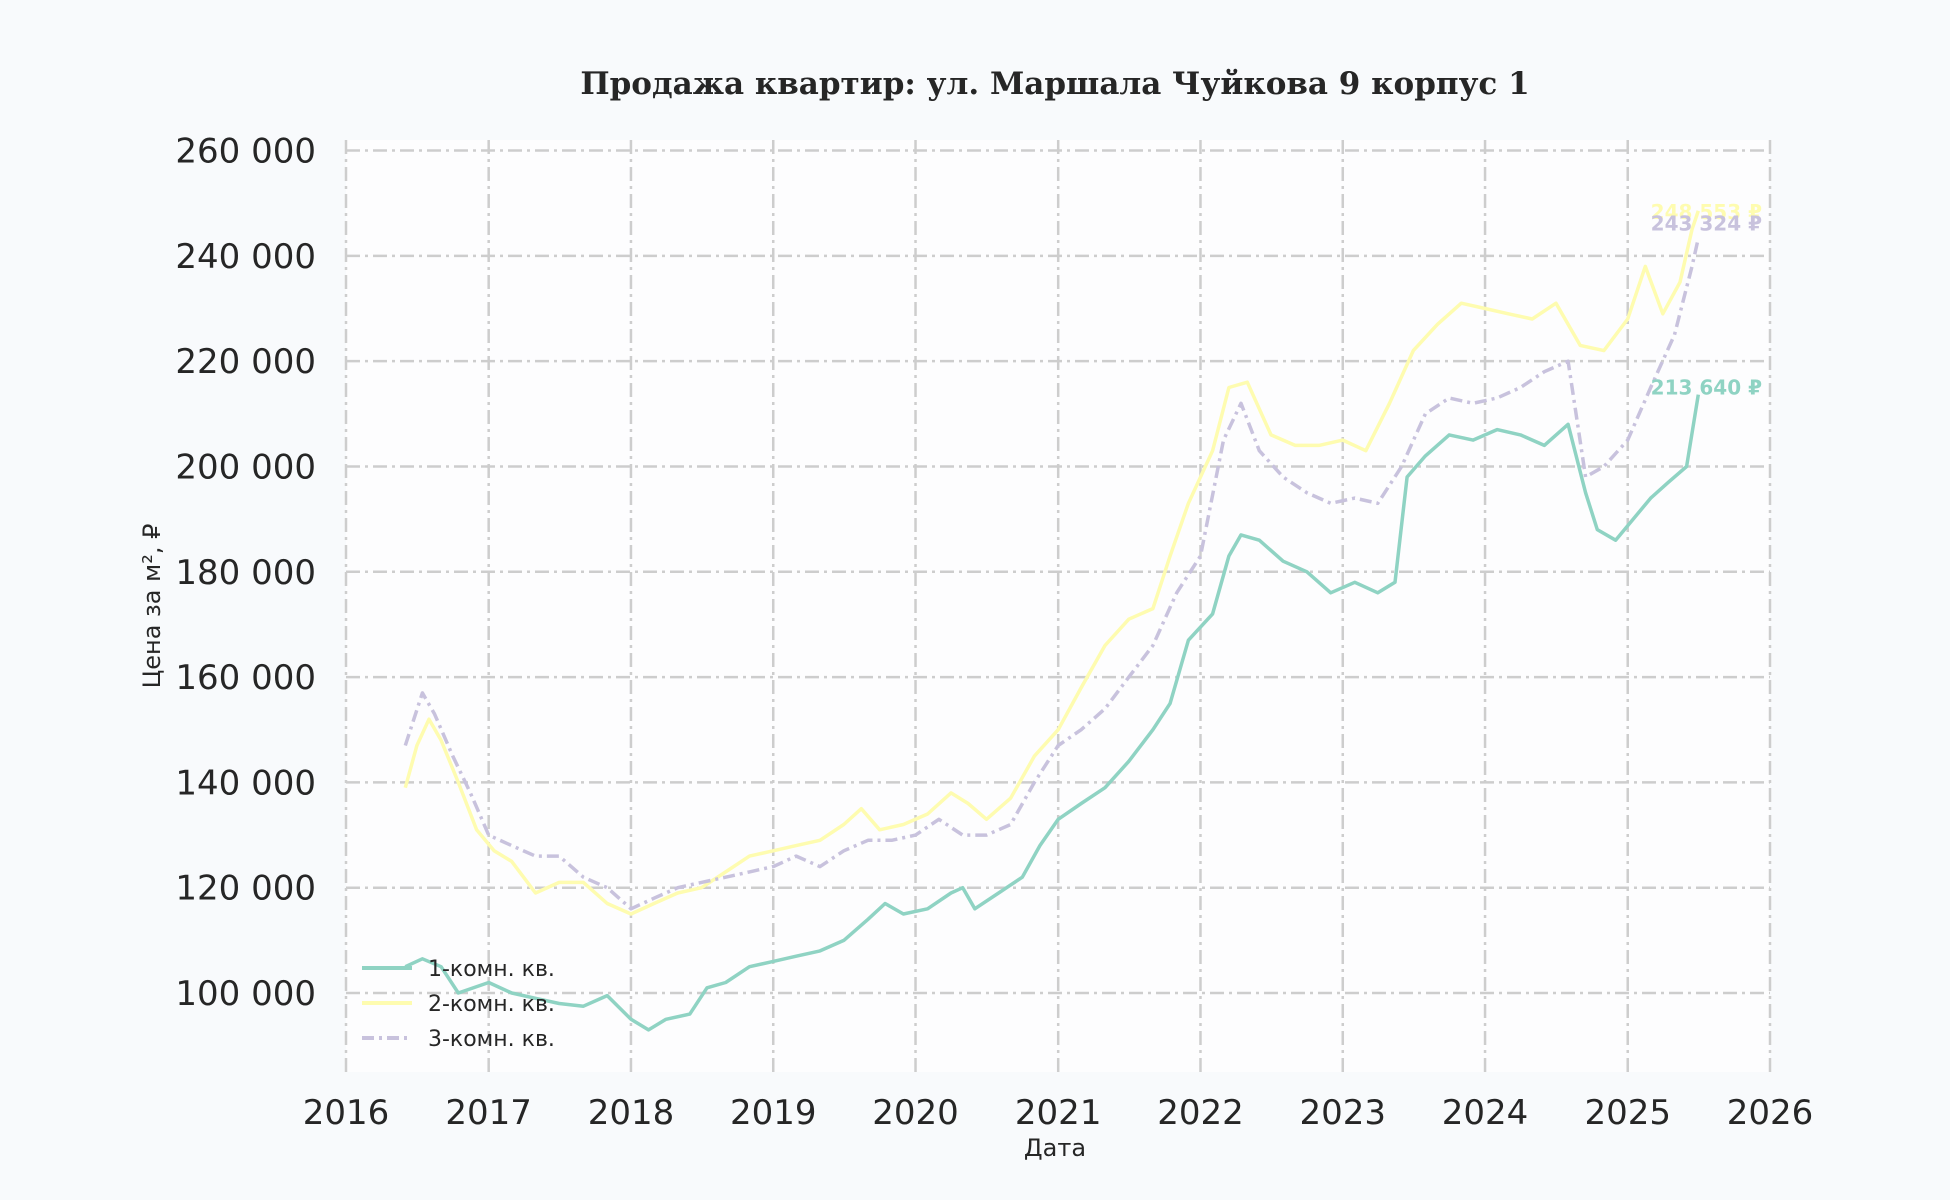 The width and height of the screenshot is (1950, 1200). Describe the element at coordinates (773, 1113) in the screenshot. I see `x-tick-label-2019: 2019` at that location.